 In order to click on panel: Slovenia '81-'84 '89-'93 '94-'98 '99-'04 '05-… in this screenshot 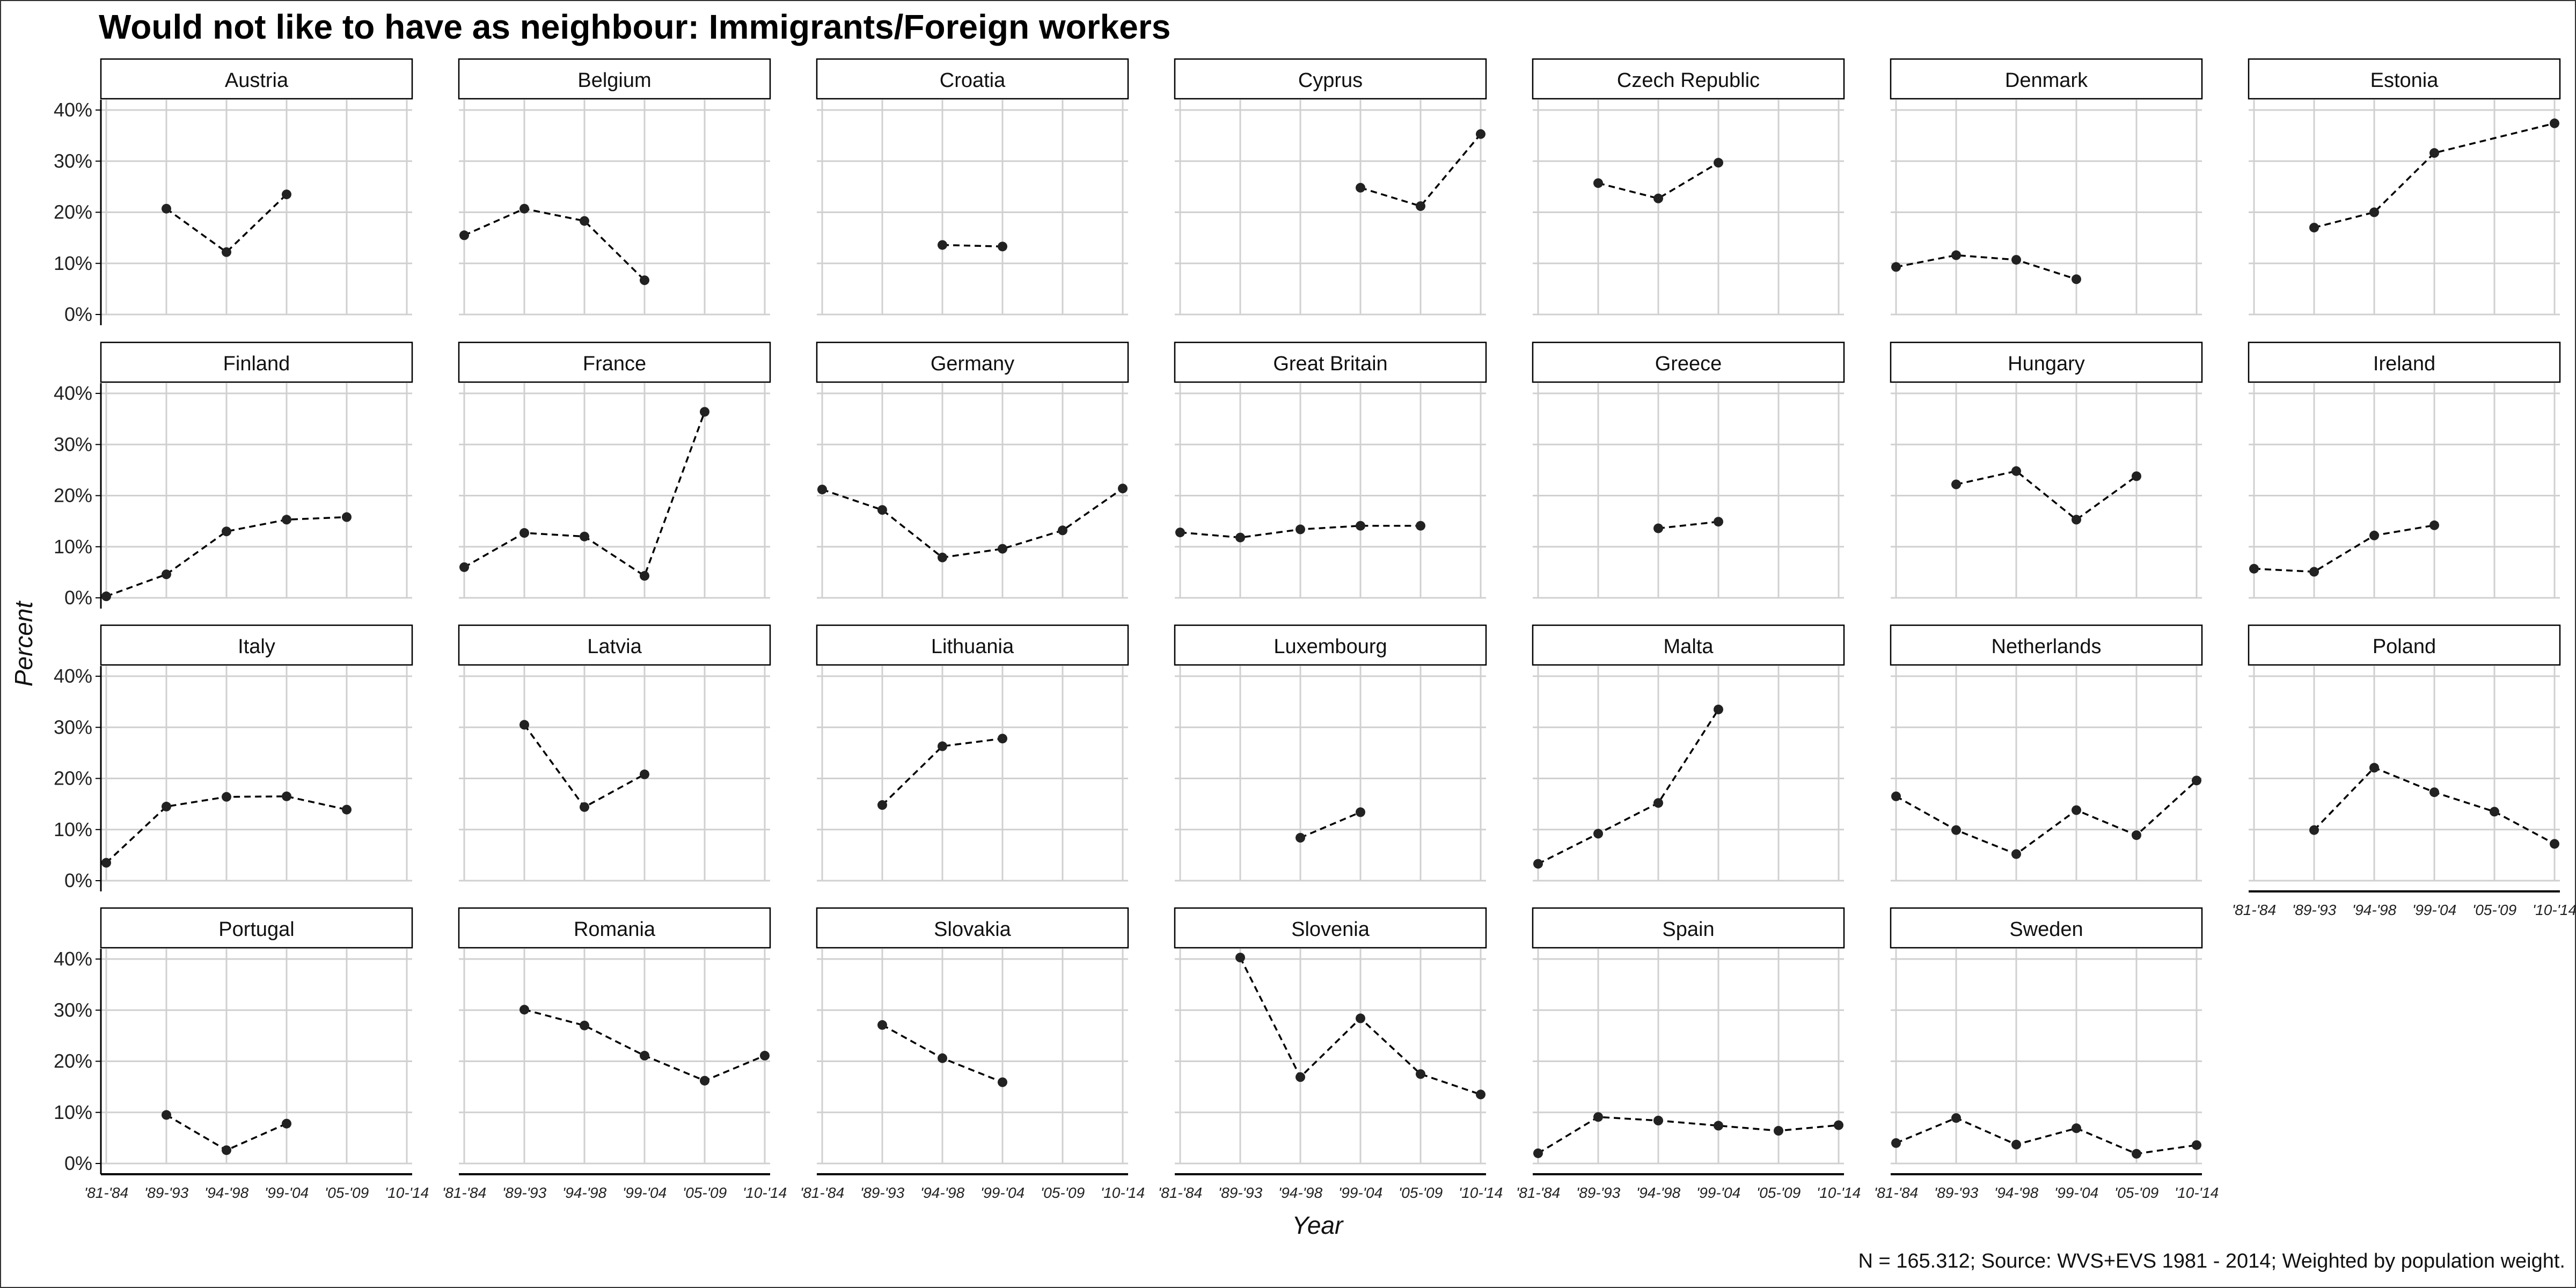, I will do `click(1330, 1054)`.